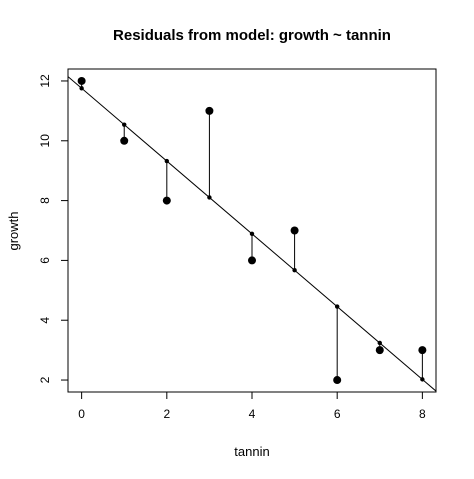 The width and height of the screenshot is (474, 479). Describe the element at coordinates (45, 200) in the screenshot. I see `y-tick-label: 8` at that location.